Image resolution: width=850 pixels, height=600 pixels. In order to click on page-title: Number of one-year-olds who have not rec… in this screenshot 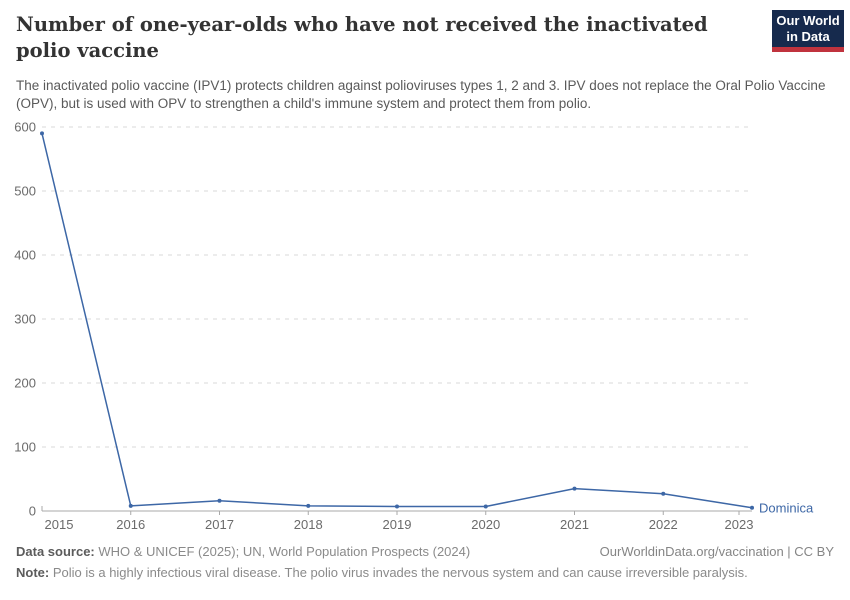, I will do `click(362, 37)`.